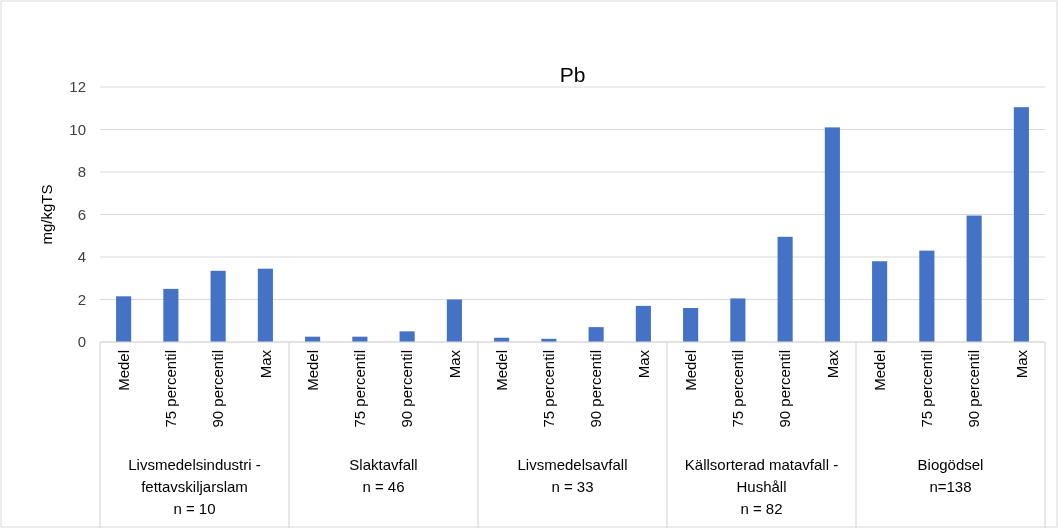 The width and height of the screenshot is (1058, 528). I want to click on y-tick-label: 4, so click(81, 257).